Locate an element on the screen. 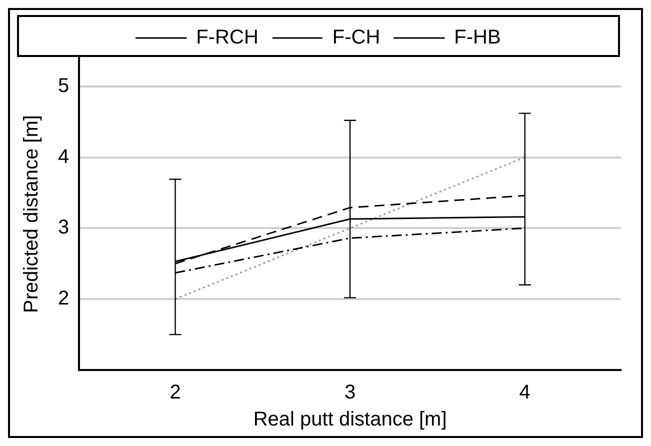 Image resolution: width=651 pixels, height=446 pixels. x-tick-label: 2 is located at coordinates (175, 393).